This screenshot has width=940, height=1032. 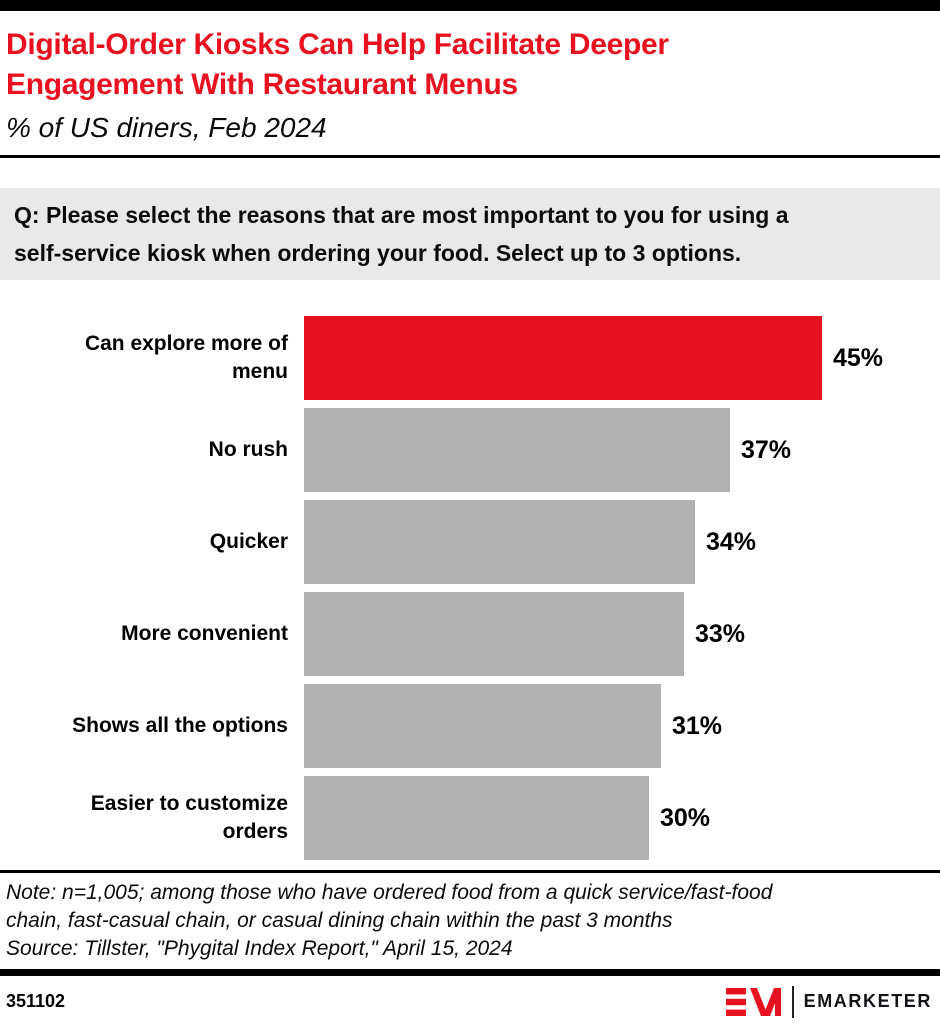 I want to click on bar-track: 45%, so click(x=622, y=358).